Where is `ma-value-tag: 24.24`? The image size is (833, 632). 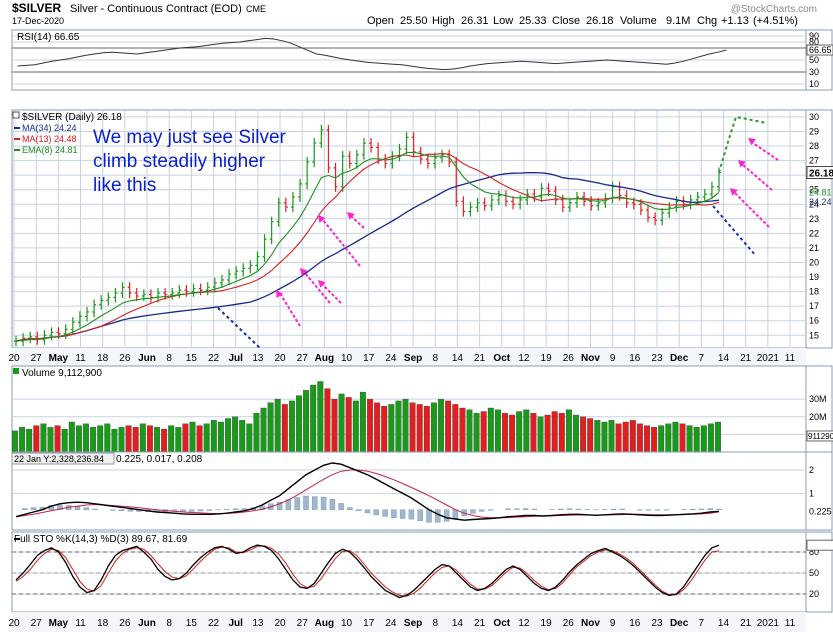
ma-value-tag: 24.24 is located at coordinates (820, 202).